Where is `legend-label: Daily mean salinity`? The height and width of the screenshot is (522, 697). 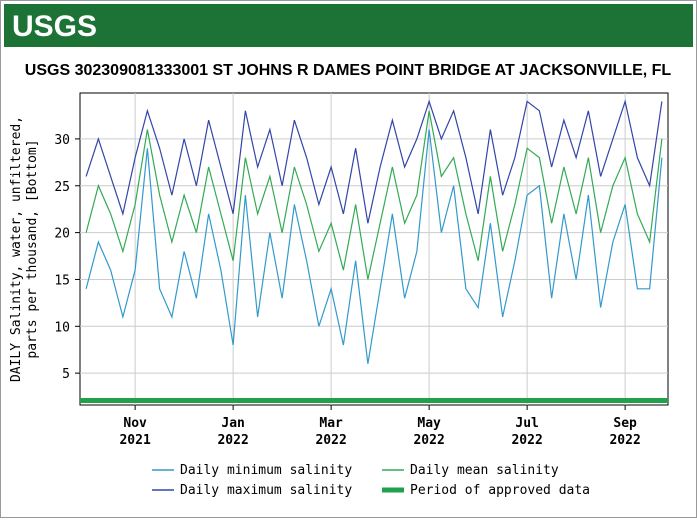
legend-label: Daily mean salinity is located at coordinates (484, 470).